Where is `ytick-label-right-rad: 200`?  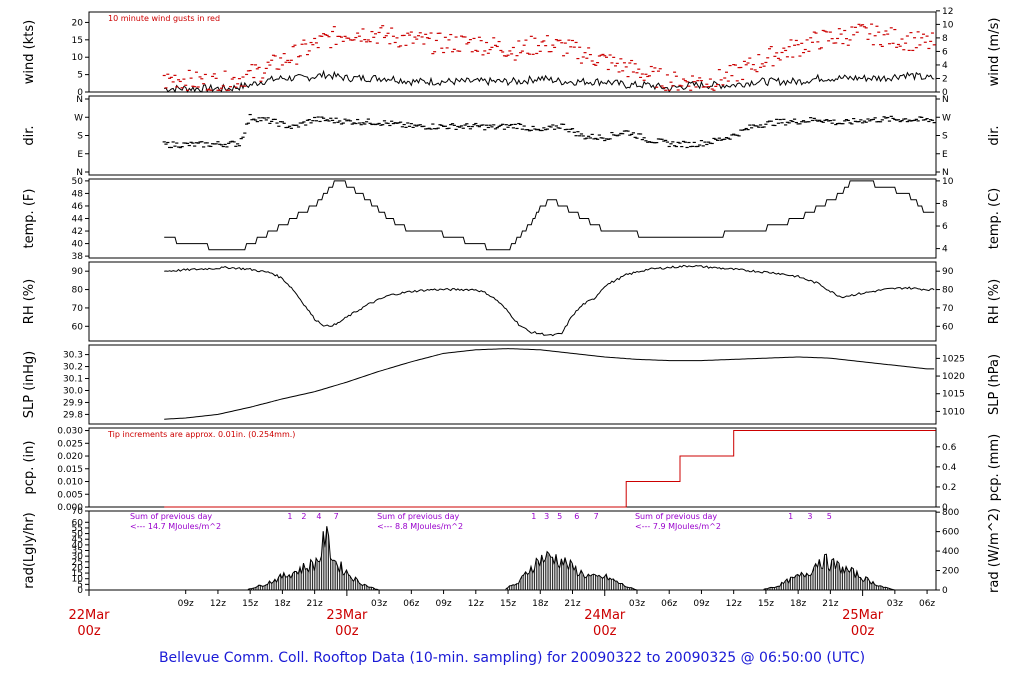
ytick-label-right-rad: 200 is located at coordinates (950, 572).